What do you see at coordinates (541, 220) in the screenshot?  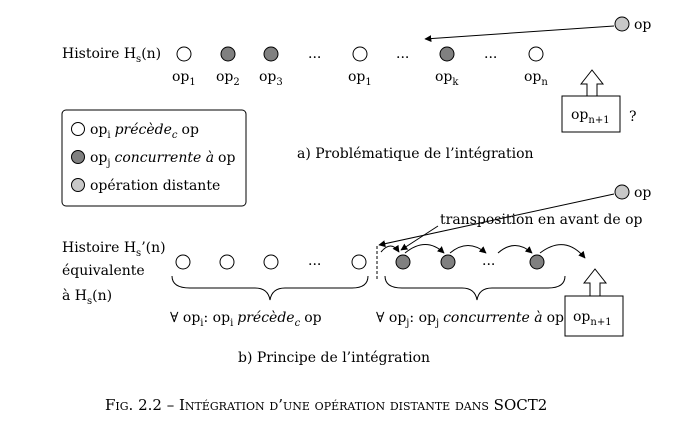 I see `transposition-label: transposition en avant de op` at bounding box center [541, 220].